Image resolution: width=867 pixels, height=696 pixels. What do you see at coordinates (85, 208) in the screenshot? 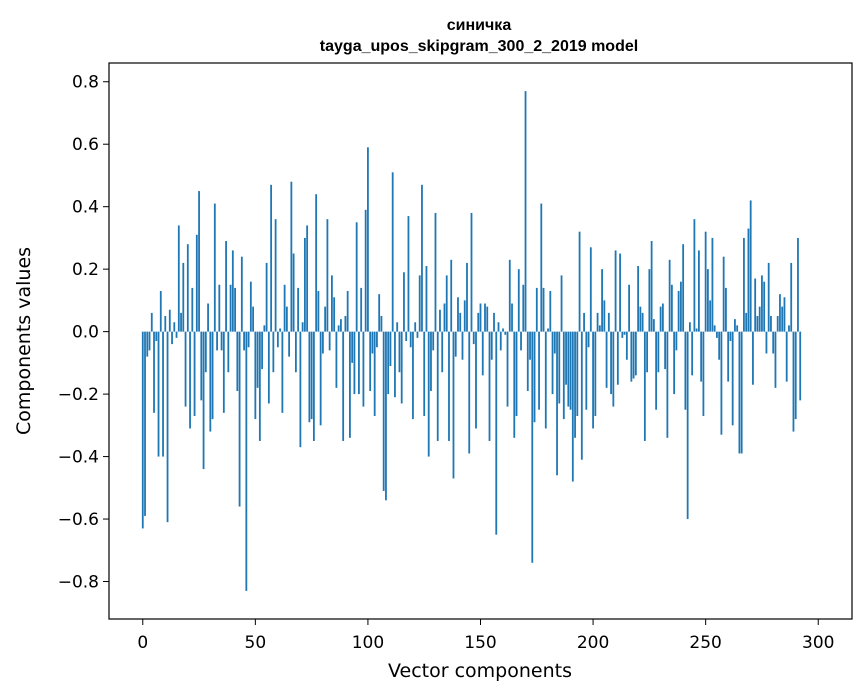
I see `y-tick-label: 0.4` at bounding box center [85, 208].